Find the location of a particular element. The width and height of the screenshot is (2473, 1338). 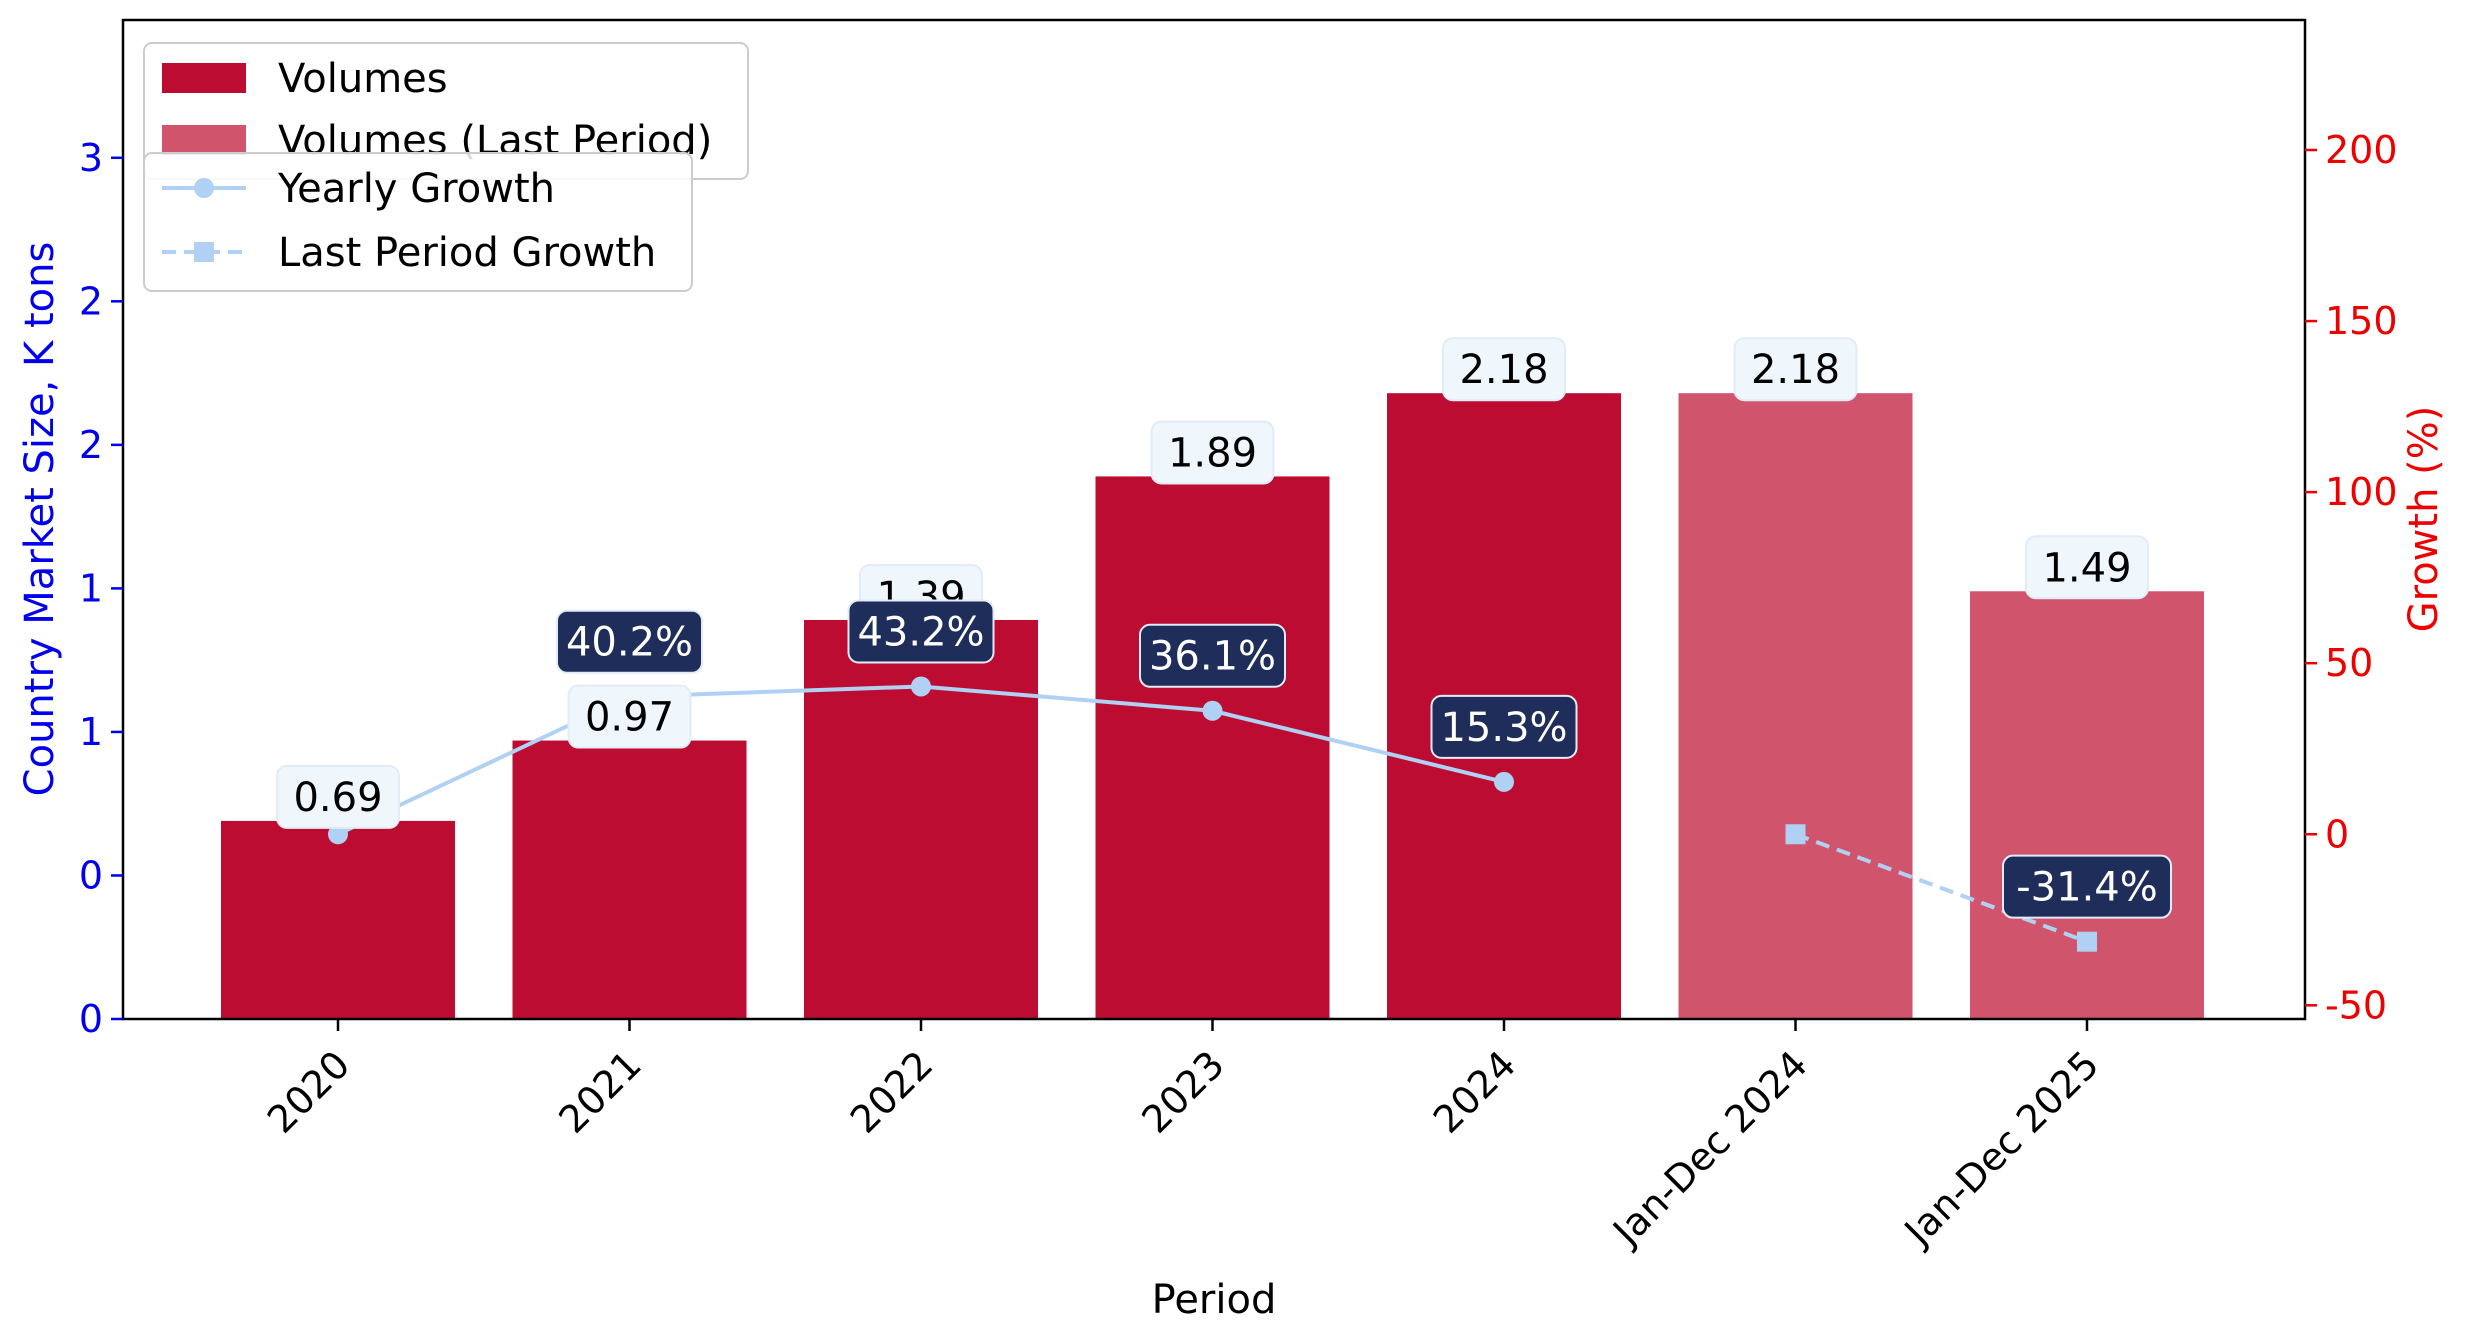

bar-value-label-last-period-6-box is located at coordinates (2087, 567).